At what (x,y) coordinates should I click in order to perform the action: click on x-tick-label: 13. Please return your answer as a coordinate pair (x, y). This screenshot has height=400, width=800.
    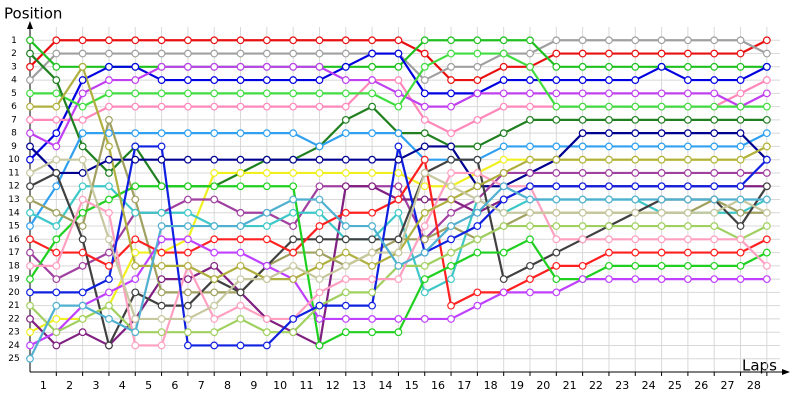
    Looking at the image, I should click on (359, 385).